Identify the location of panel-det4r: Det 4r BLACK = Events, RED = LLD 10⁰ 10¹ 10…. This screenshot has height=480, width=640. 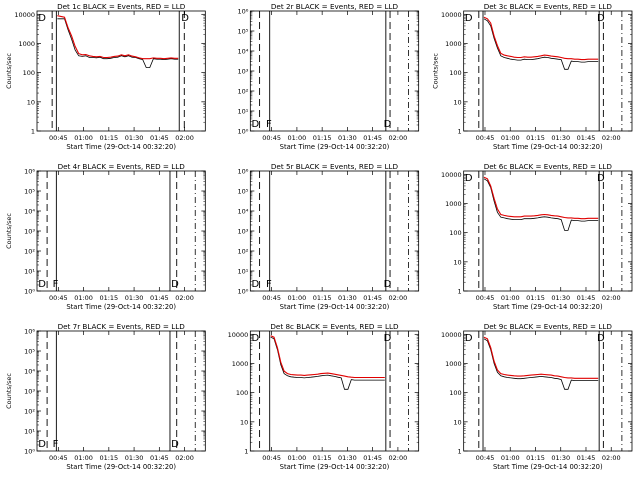
(105, 236).